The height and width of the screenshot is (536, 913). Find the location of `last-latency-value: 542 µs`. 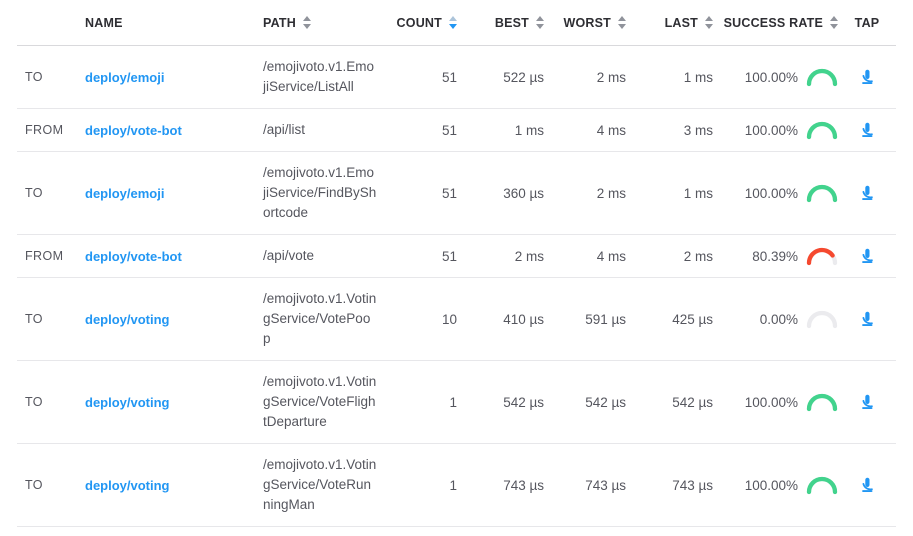

last-latency-value: 542 µs is located at coordinates (692, 402).